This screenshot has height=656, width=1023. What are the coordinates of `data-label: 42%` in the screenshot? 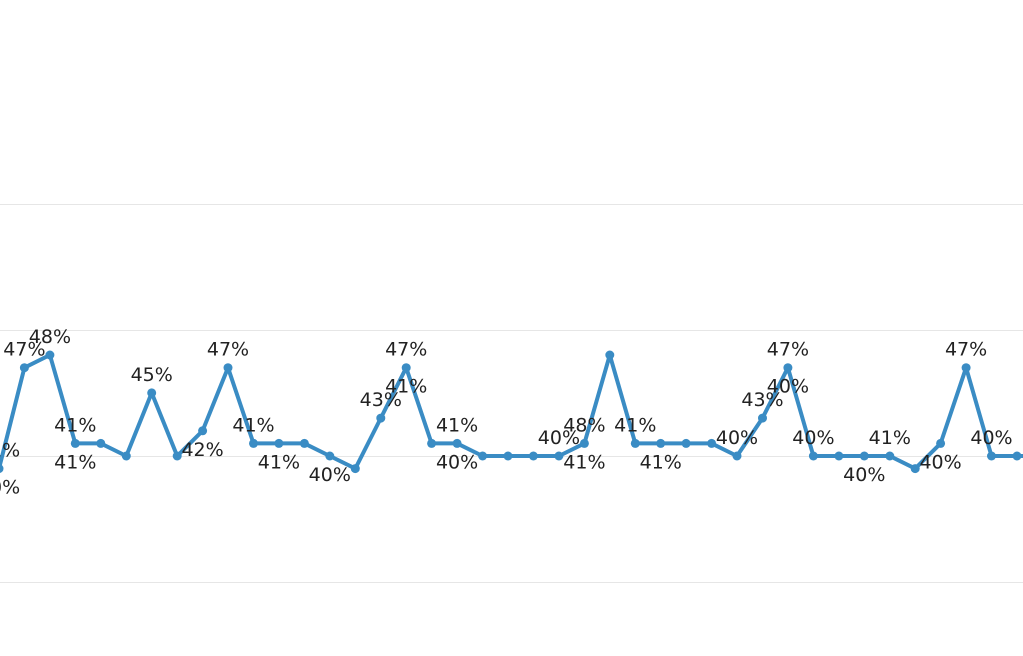 It's located at (202, 450).